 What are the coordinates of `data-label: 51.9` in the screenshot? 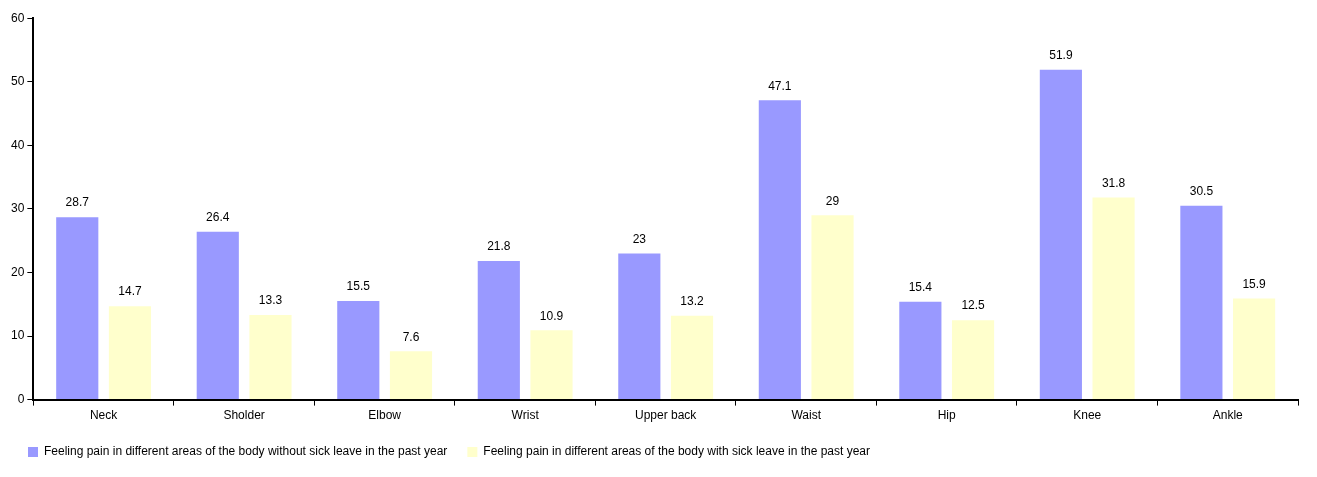 It's located at (1061, 55).